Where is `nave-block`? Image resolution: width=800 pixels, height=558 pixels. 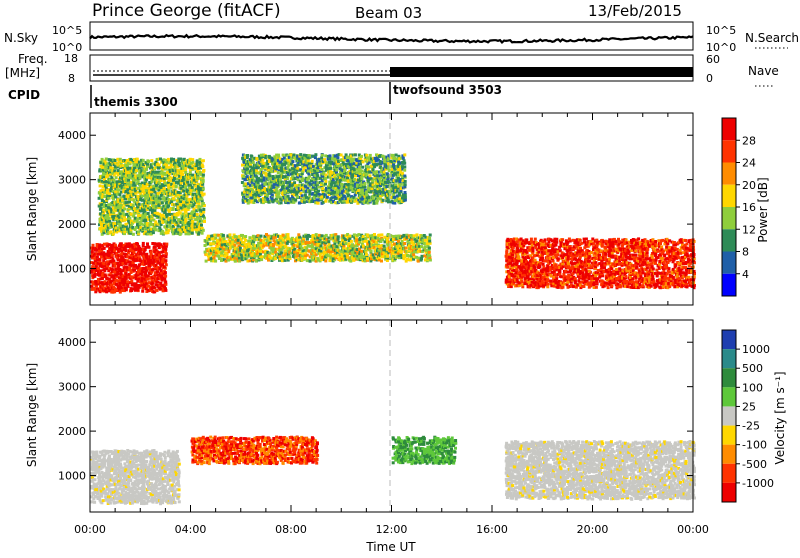
nave-block is located at coordinates (541, 72).